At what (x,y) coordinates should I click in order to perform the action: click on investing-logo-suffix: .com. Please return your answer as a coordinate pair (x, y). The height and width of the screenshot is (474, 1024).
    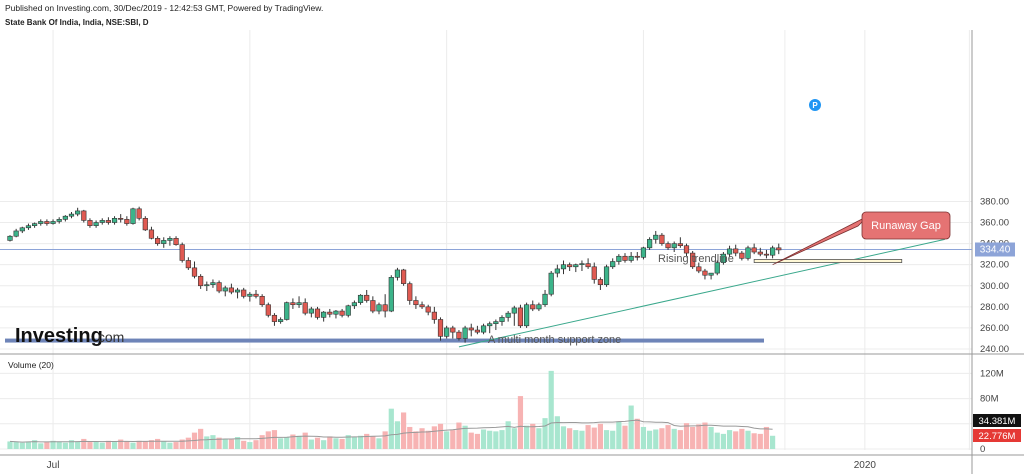
    Looking at the image, I should click on (109, 337).